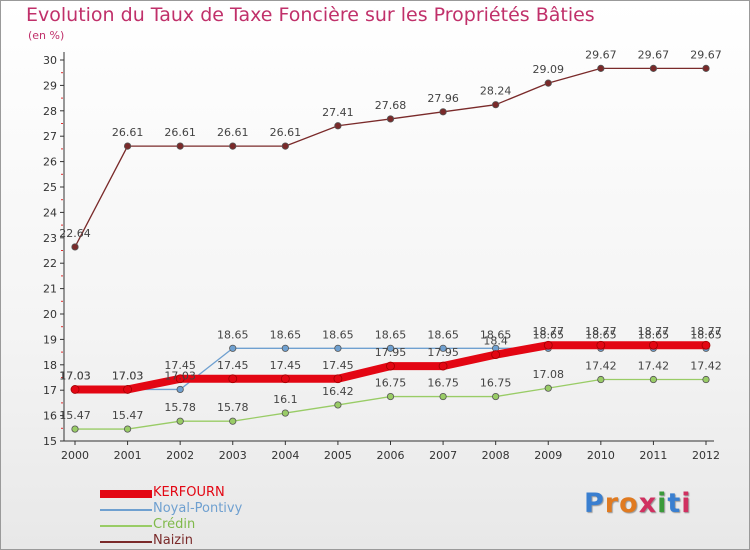 The width and height of the screenshot is (750, 550). Describe the element at coordinates (443, 98) in the screenshot. I see `data-label-naizin: 27.96` at that location.